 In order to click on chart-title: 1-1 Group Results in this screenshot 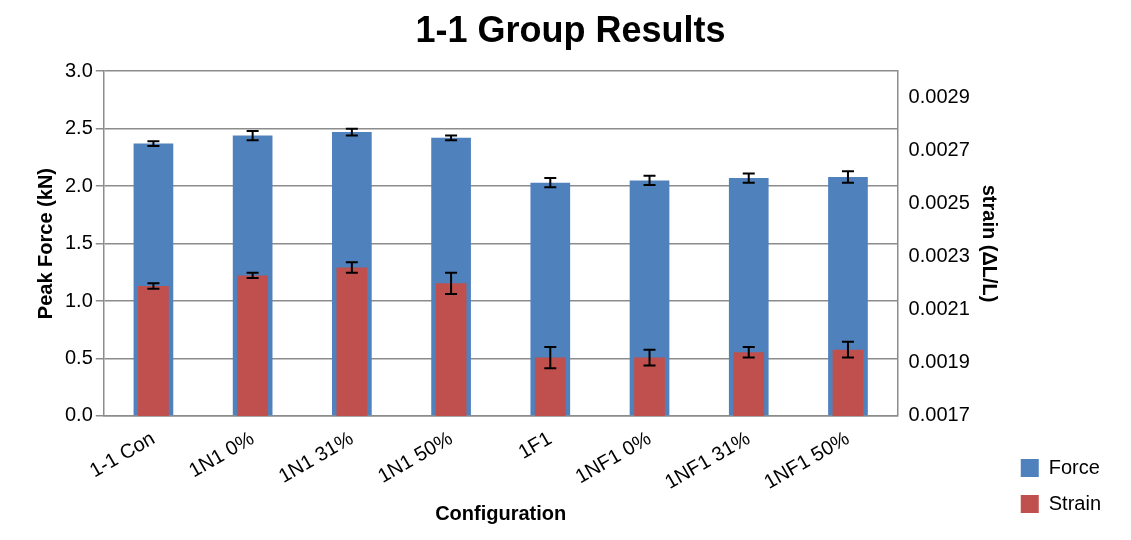, I will do `click(570, 29)`.